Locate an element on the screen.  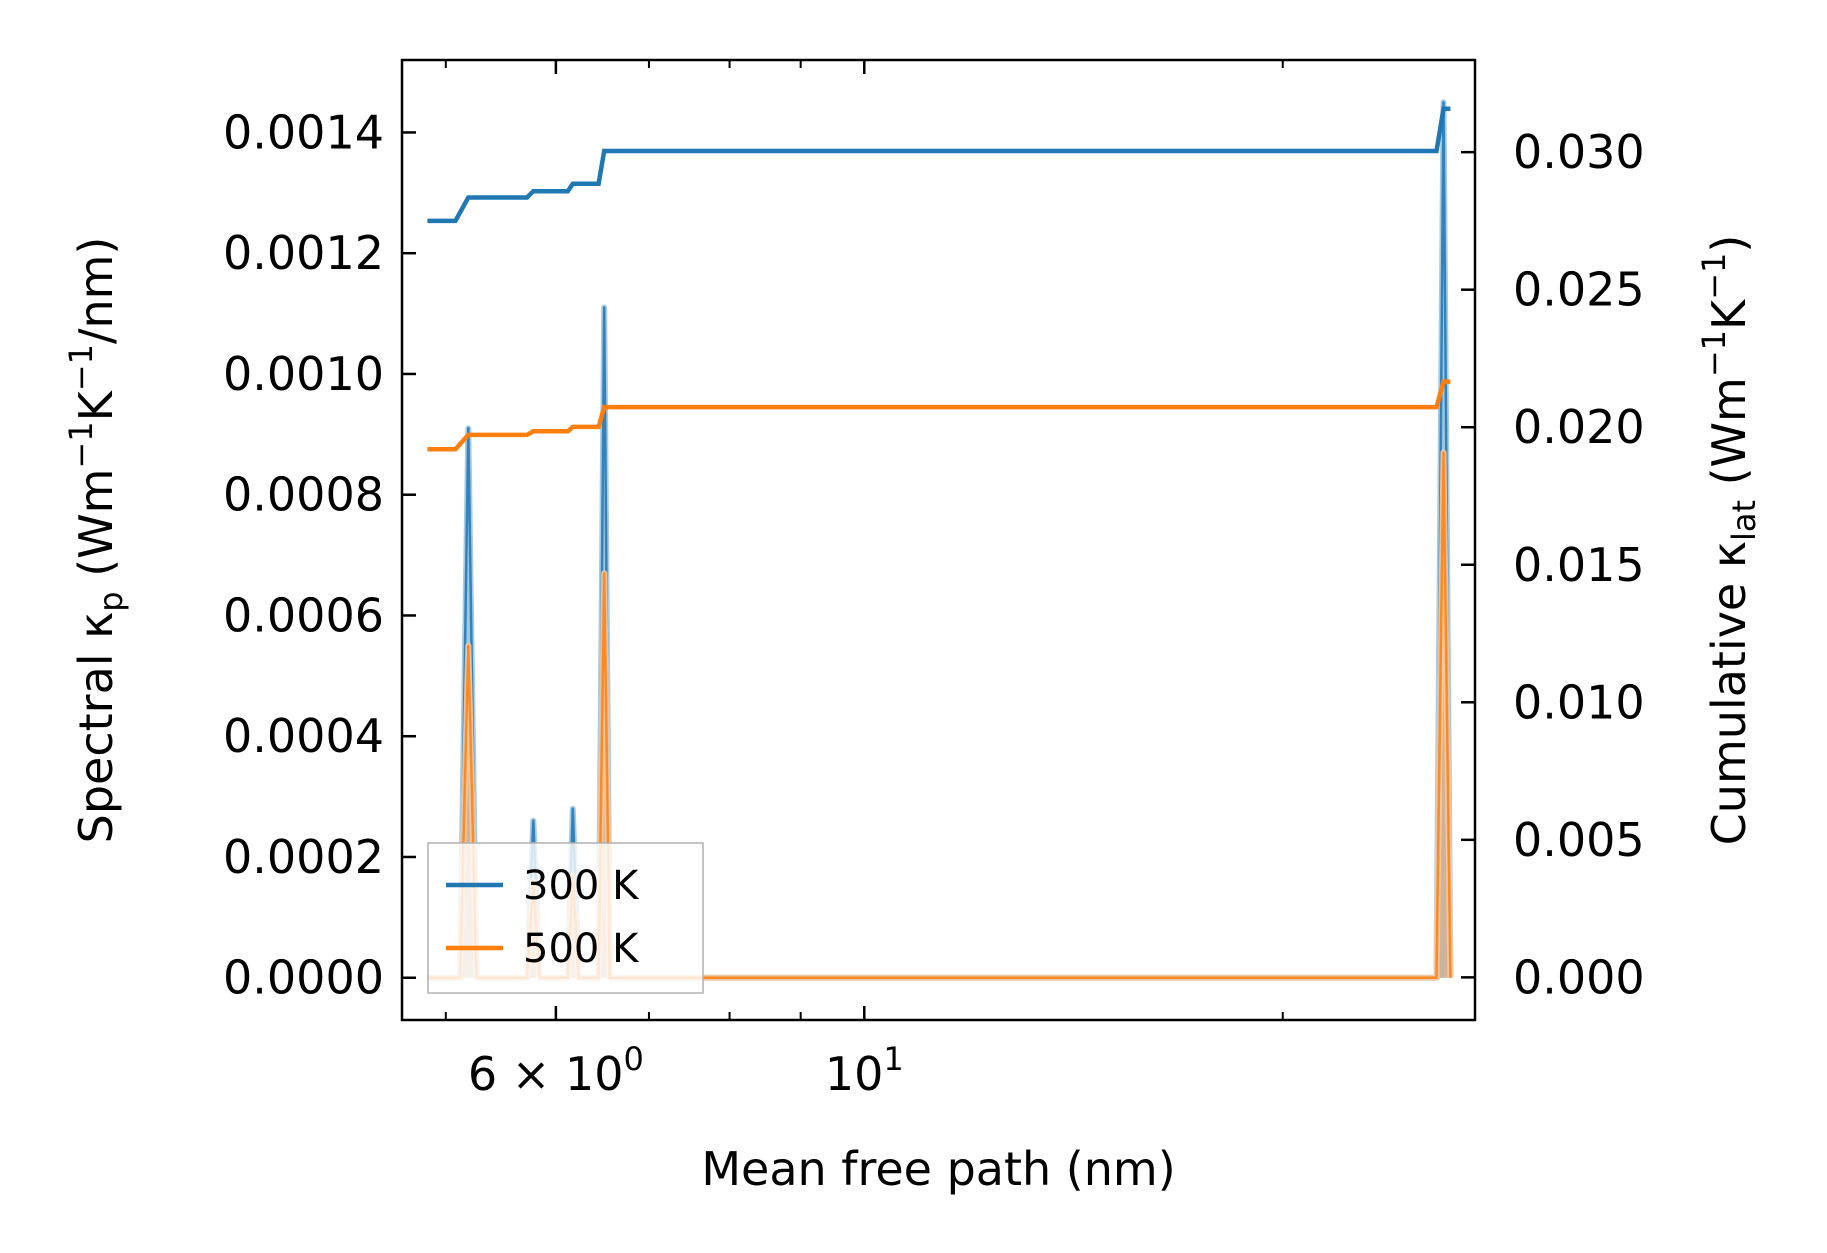
legend: 300 K 500 K is located at coordinates (565, 918).